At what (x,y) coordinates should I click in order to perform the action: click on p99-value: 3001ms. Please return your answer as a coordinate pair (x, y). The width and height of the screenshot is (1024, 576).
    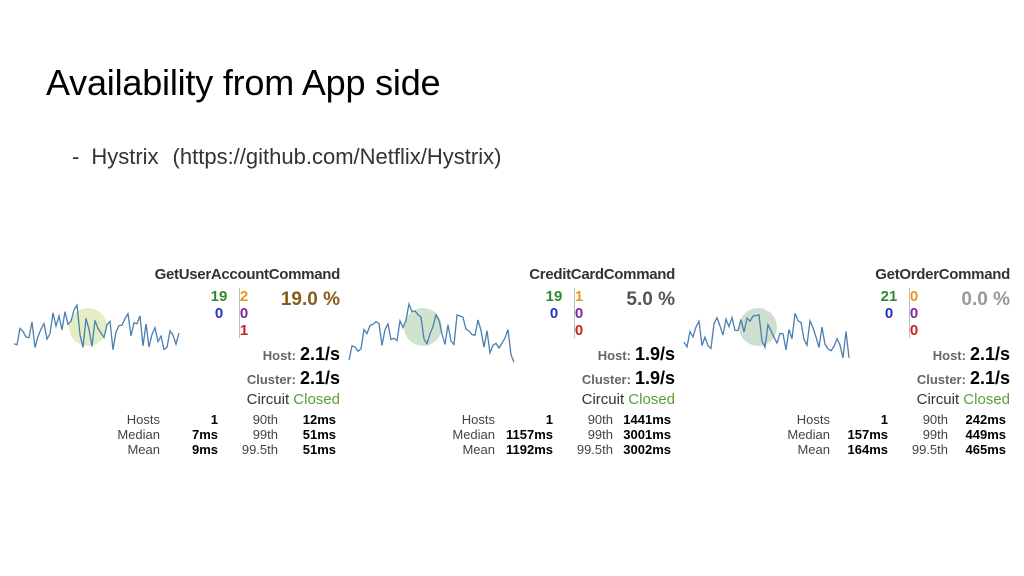
    Looking at the image, I should click on (647, 434).